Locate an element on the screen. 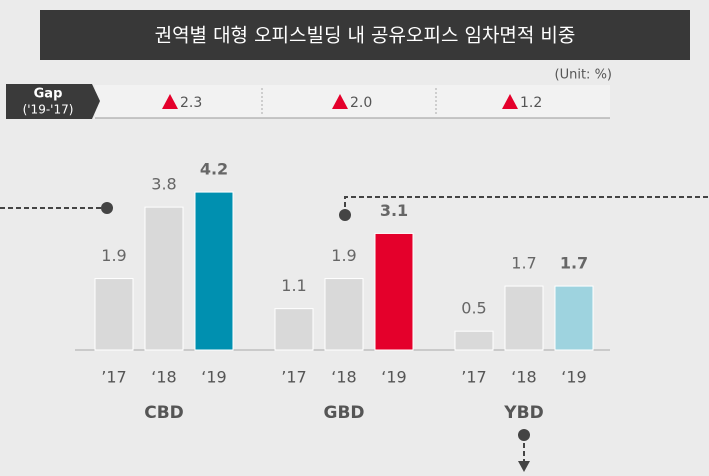 This screenshot has width=709, height=476. connector is located at coordinates (526, 205).